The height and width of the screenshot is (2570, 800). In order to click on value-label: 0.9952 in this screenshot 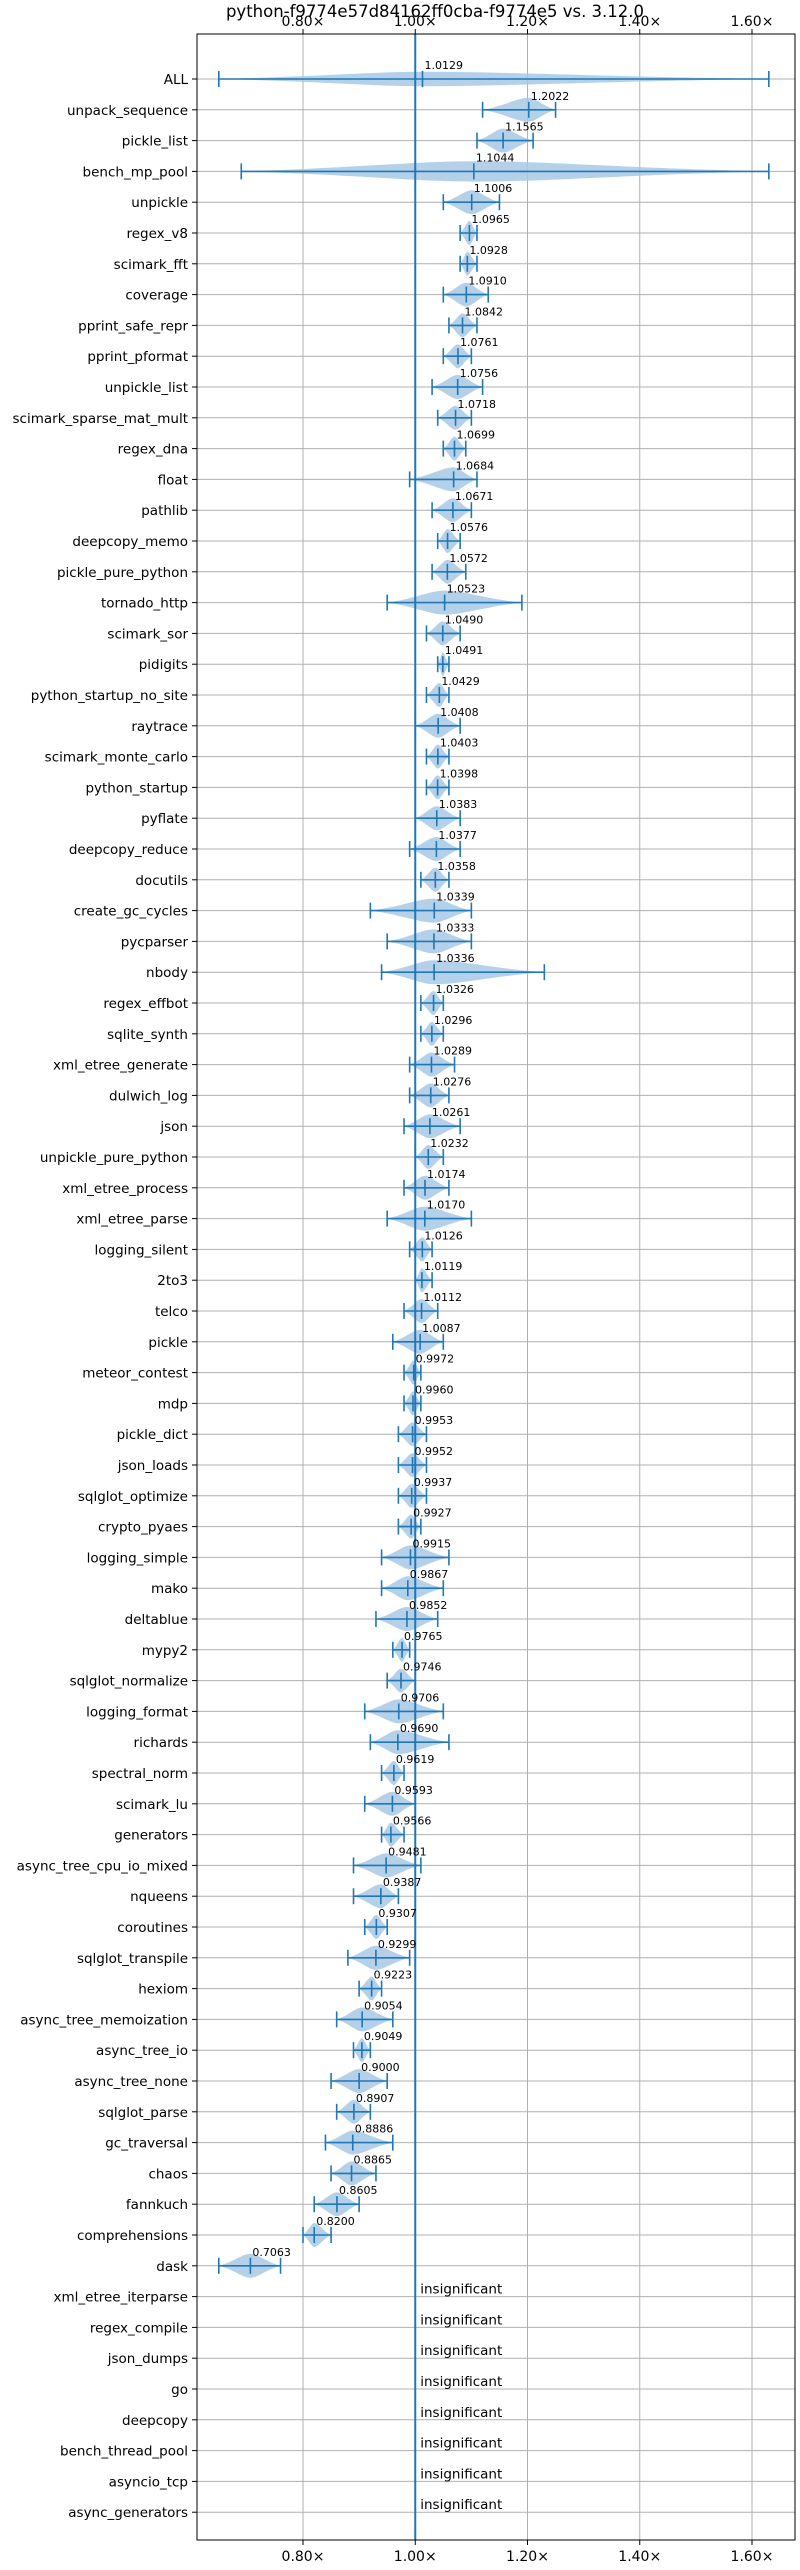, I will do `click(434, 1451)`.